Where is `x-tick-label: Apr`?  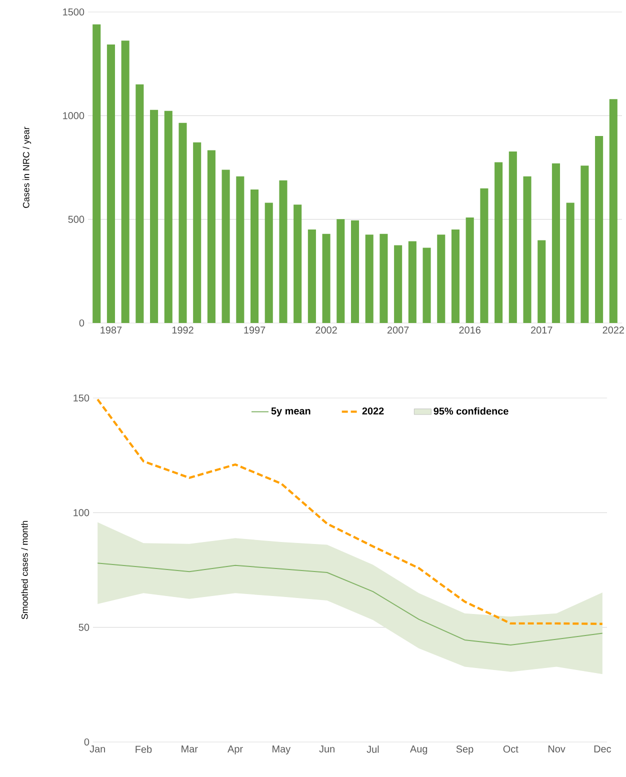
x-tick-label: Apr is located at coordinates (235, 750).